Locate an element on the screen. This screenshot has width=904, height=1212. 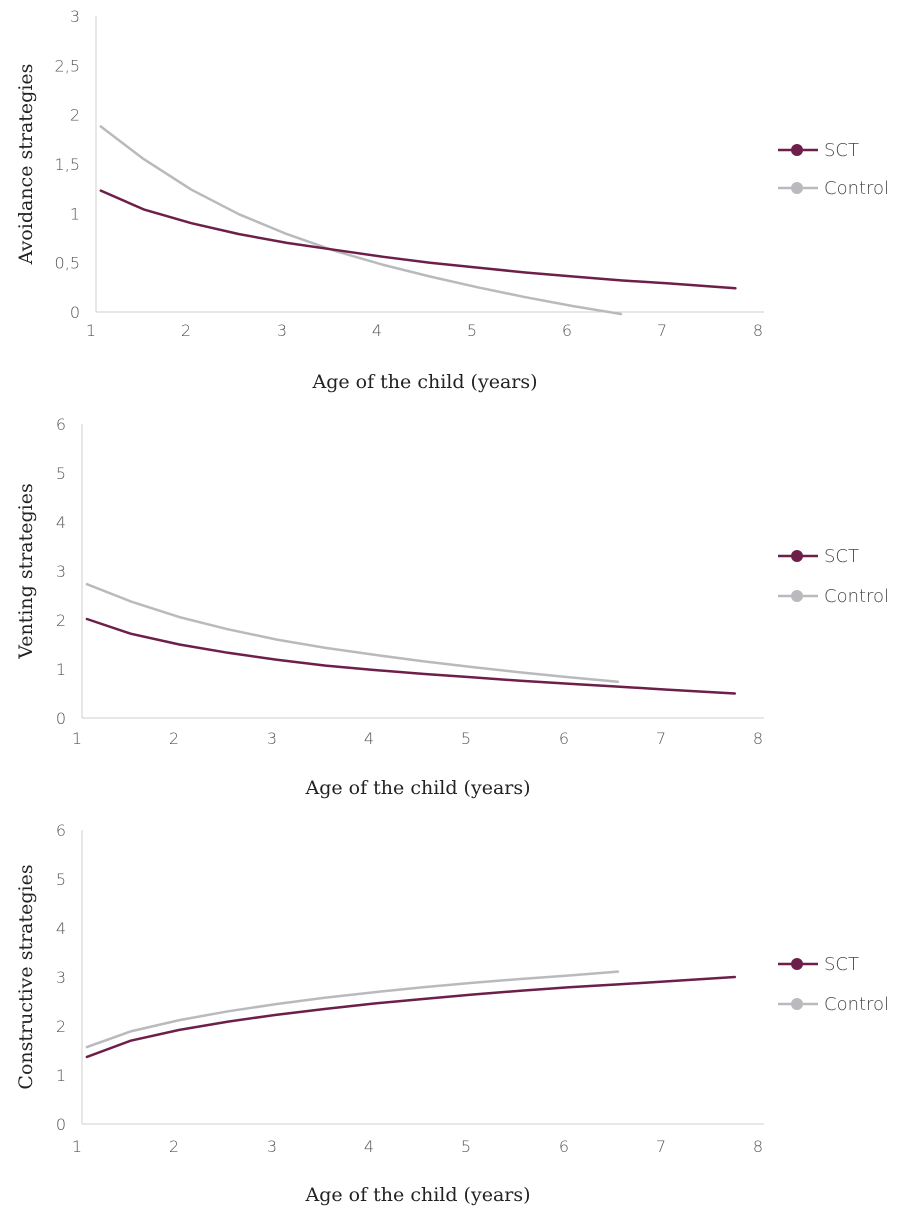
y-axis-title: Constructive strategies is located at coordinates (26, 976).